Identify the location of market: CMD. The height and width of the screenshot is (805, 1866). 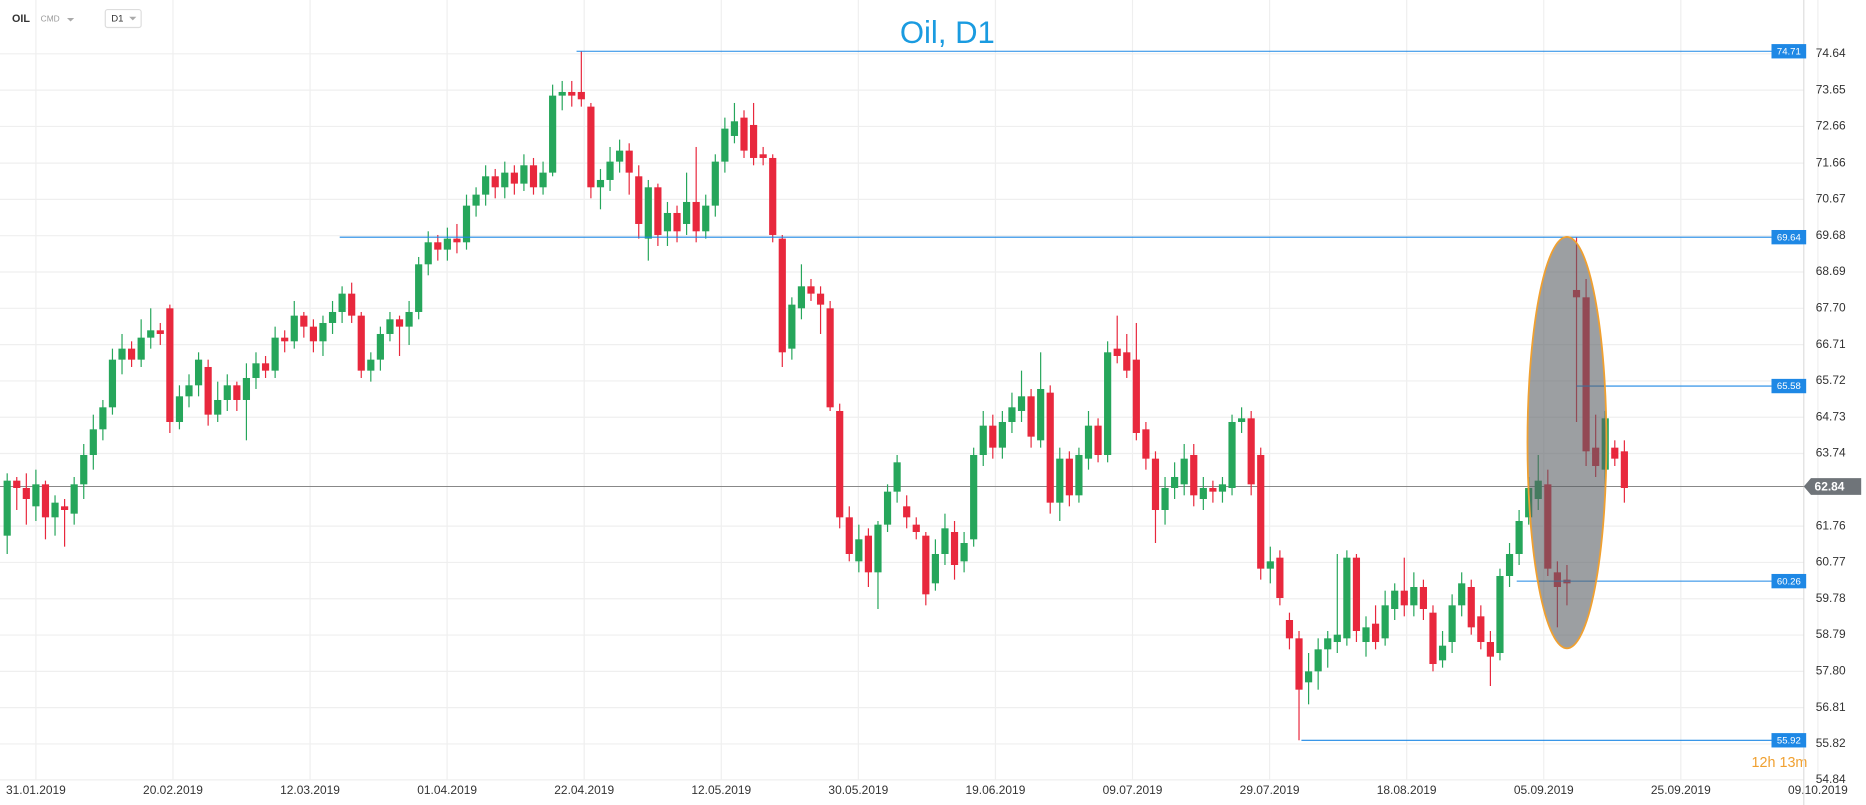
(50, 18).